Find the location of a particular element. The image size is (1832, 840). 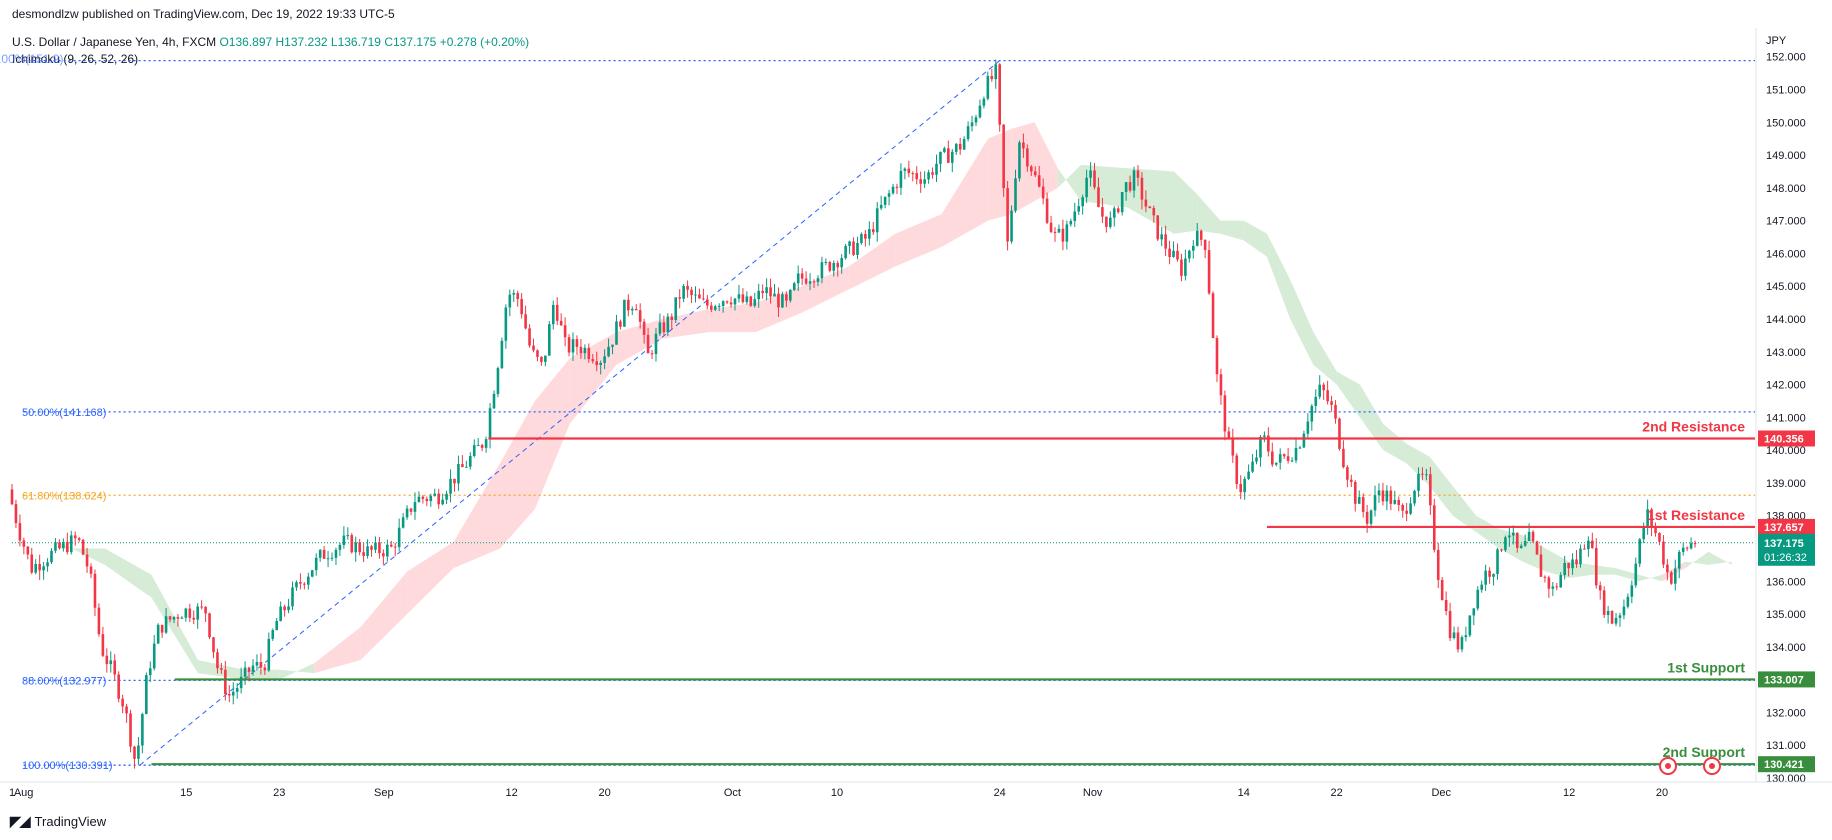

price-tick-label: 134.000 is located at coordinates (1786, 648).